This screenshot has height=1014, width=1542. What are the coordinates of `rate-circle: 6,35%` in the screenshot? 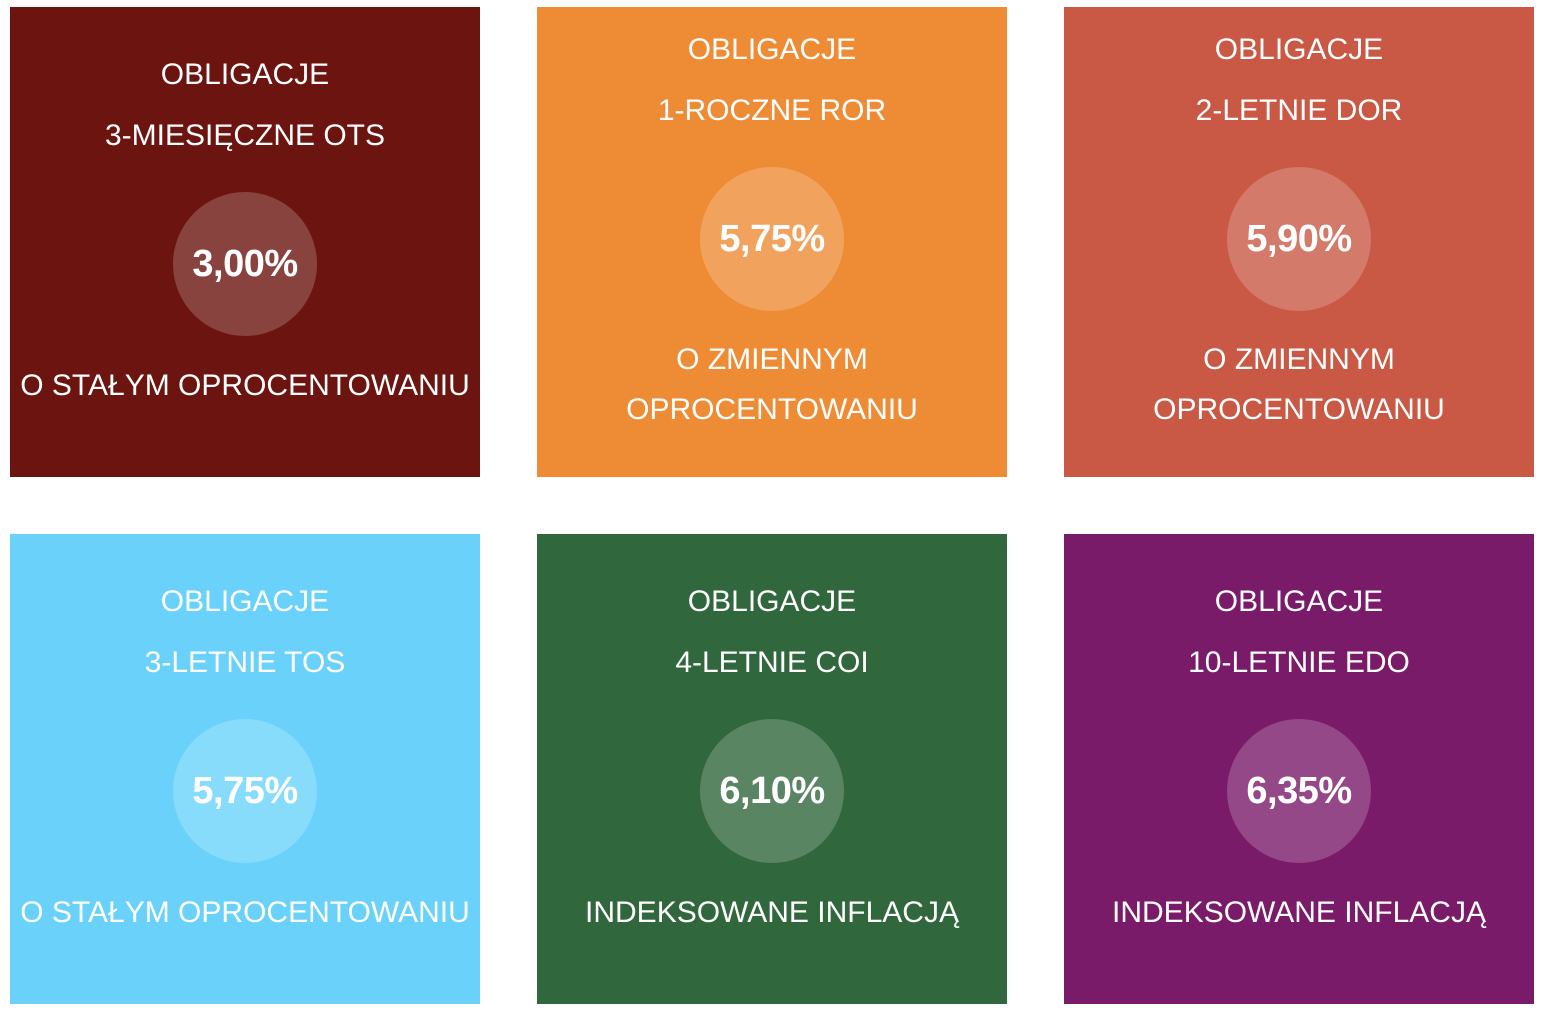 It's located at (1299, 791).